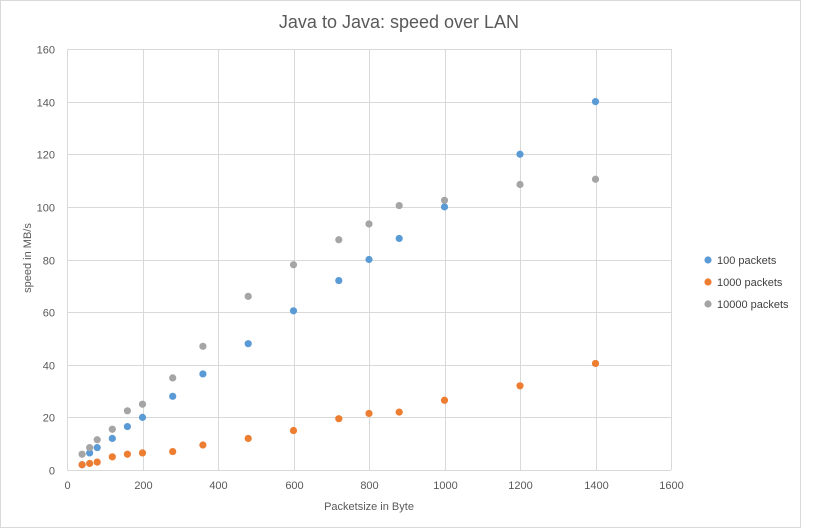 The height and width of the screenshot is (530, 816). What do you see at coordinates (49, 419) in the screenshot?
I see `y-tick-label: 20` at bounding box center [49, 419].